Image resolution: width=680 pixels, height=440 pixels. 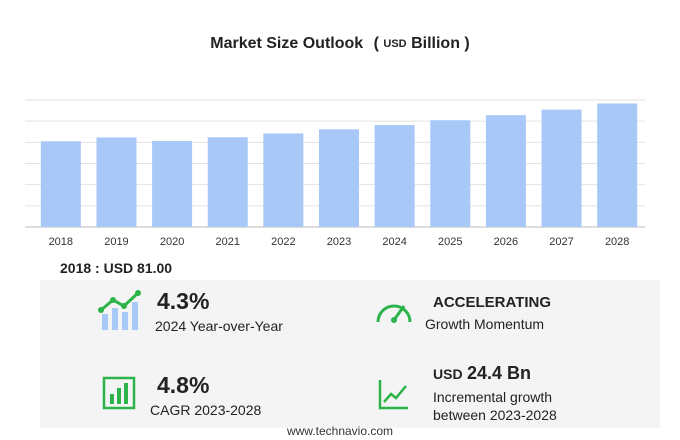 What do you see at coordinates (492, 302) in the screenshot?
I see `momentum-value: ACCELERATING` at bounding box center [492, 302].